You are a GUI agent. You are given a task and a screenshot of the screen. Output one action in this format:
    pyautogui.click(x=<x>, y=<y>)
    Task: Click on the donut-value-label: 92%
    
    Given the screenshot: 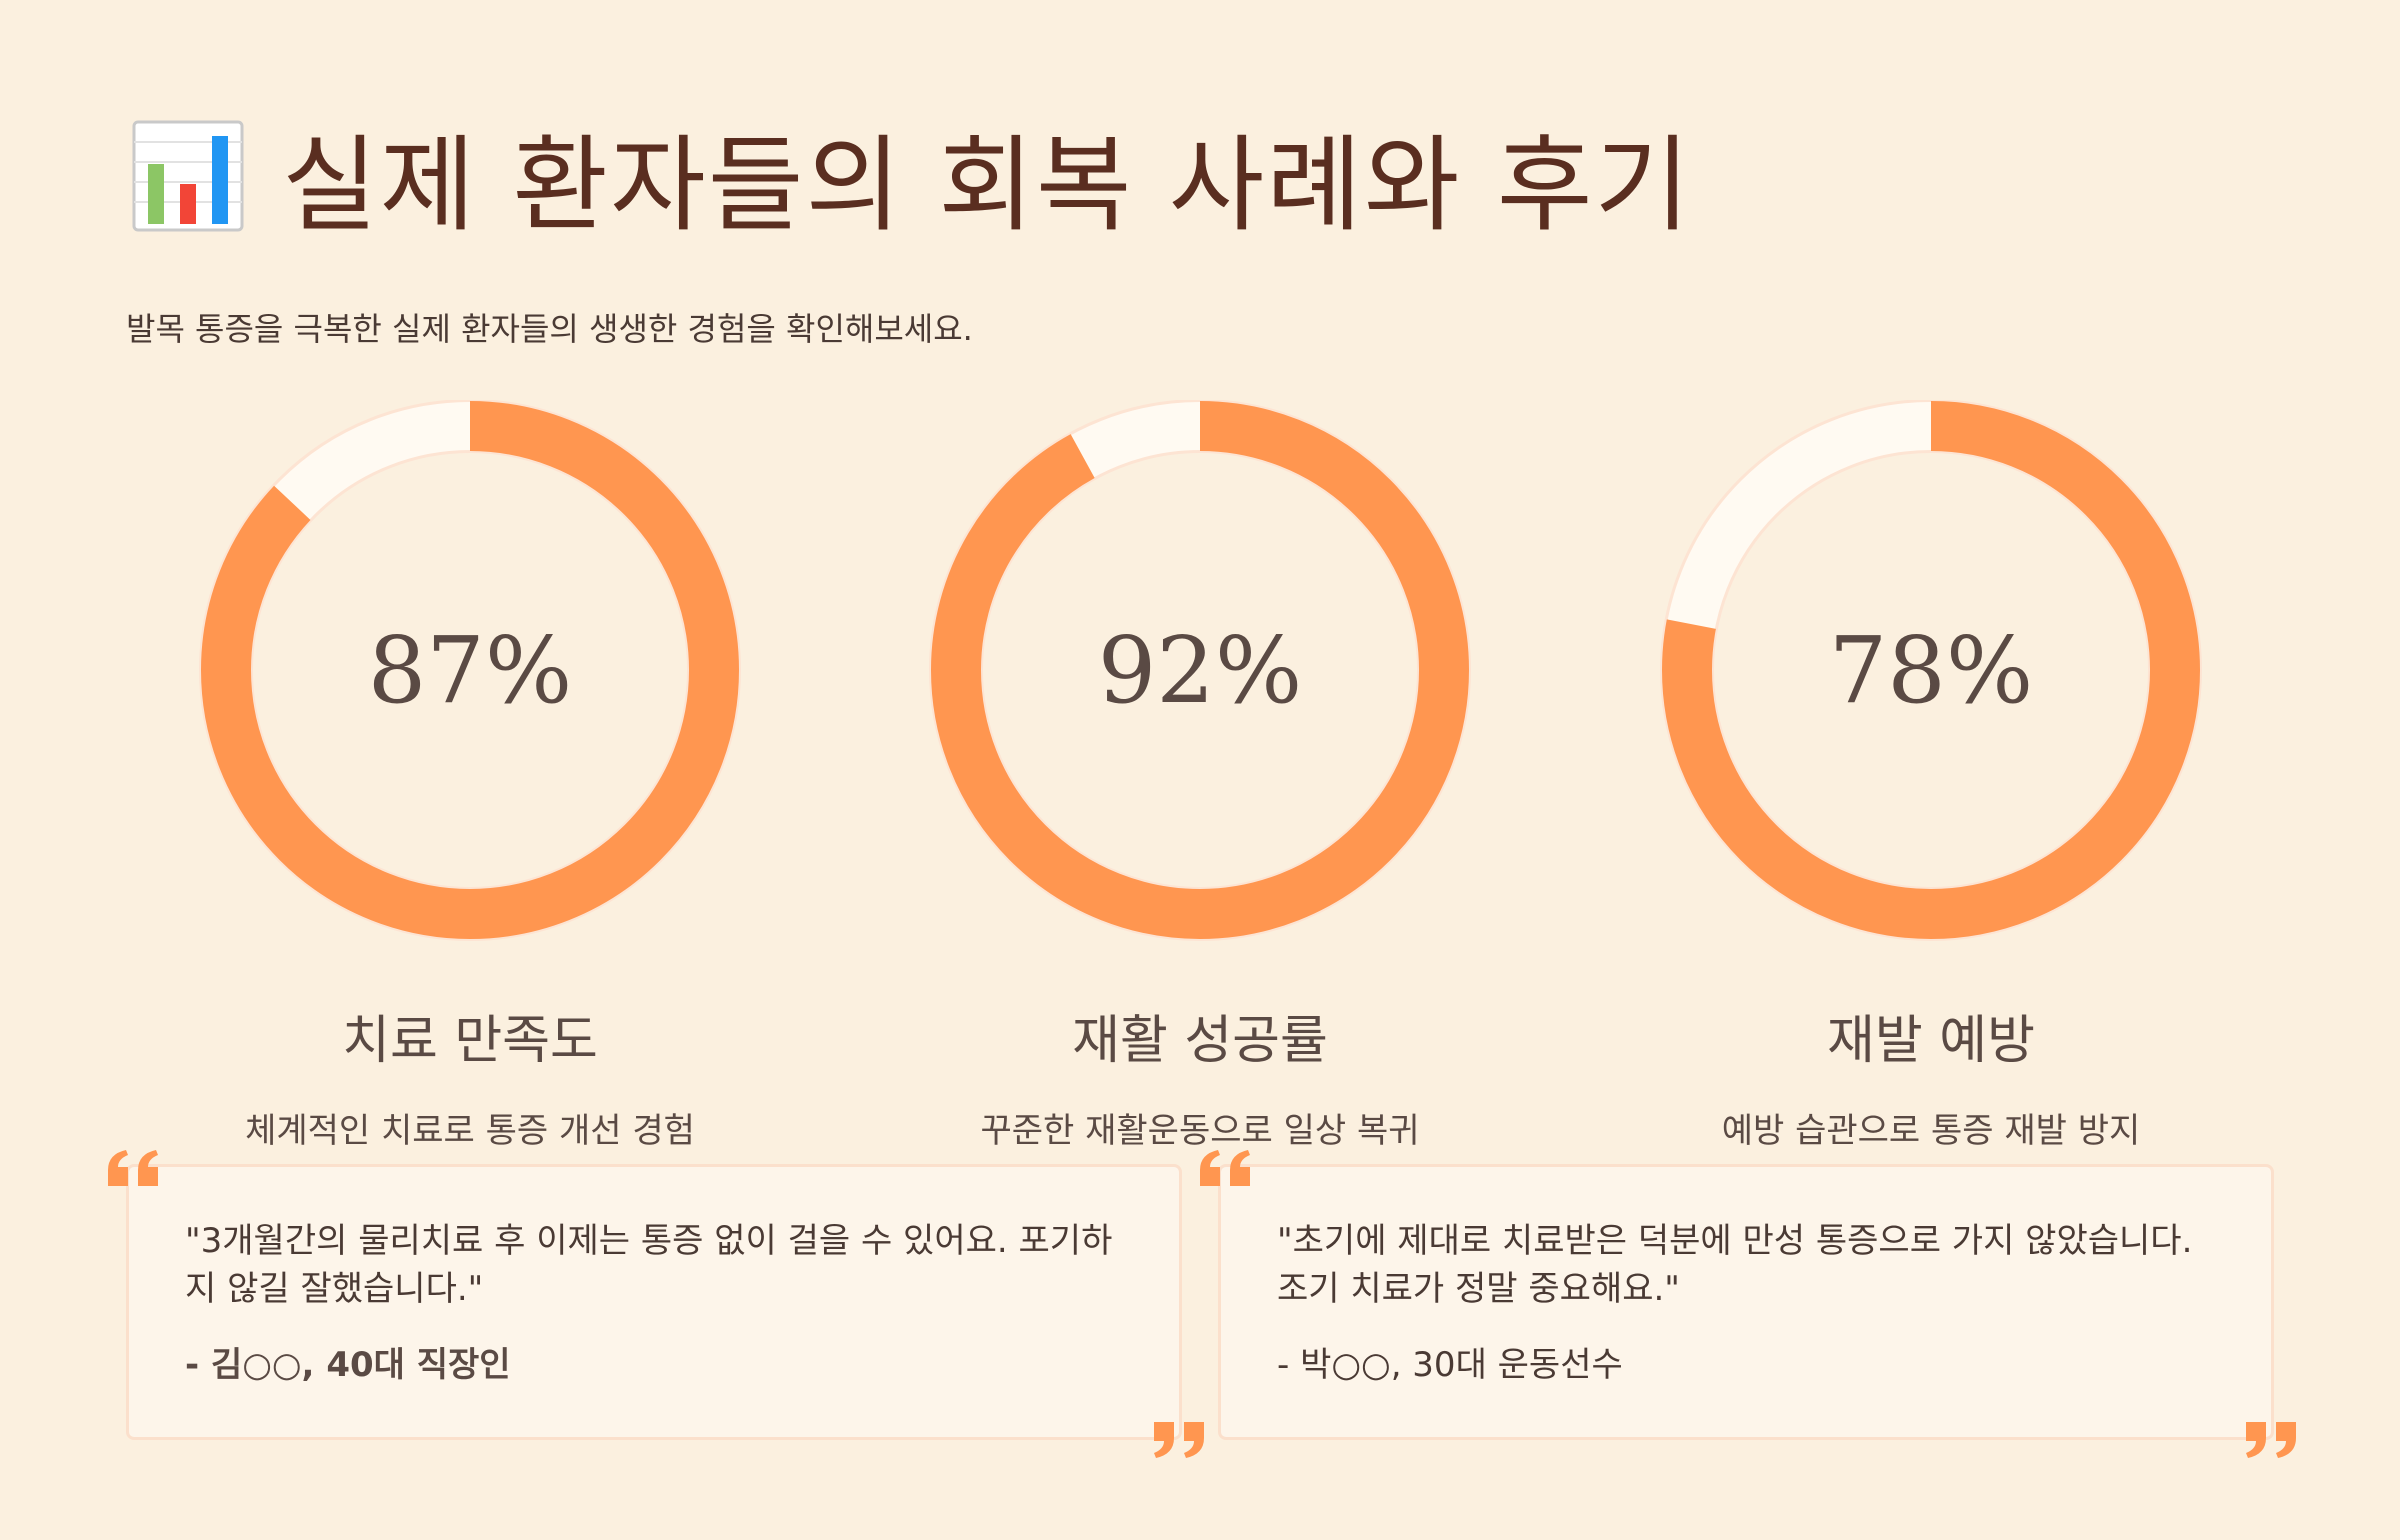 What is the action you would take?
    pyautogui.click(x=1200, y=670)
    